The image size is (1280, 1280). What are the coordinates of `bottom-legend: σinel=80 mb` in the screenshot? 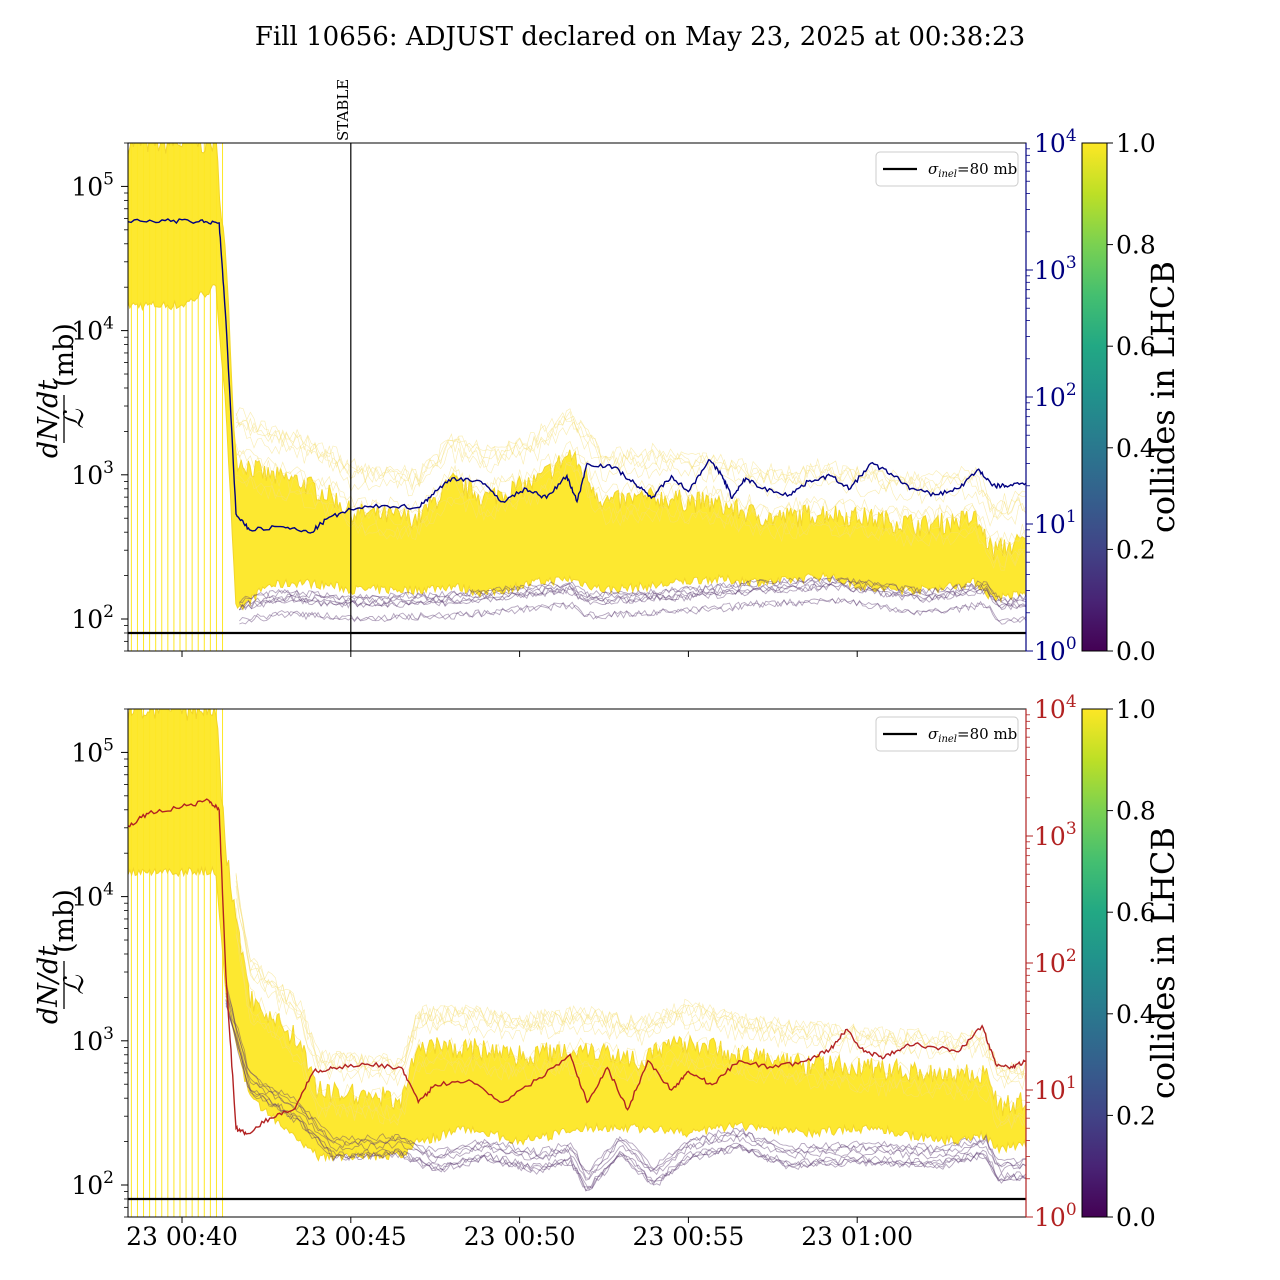 It's located at (947, 734).